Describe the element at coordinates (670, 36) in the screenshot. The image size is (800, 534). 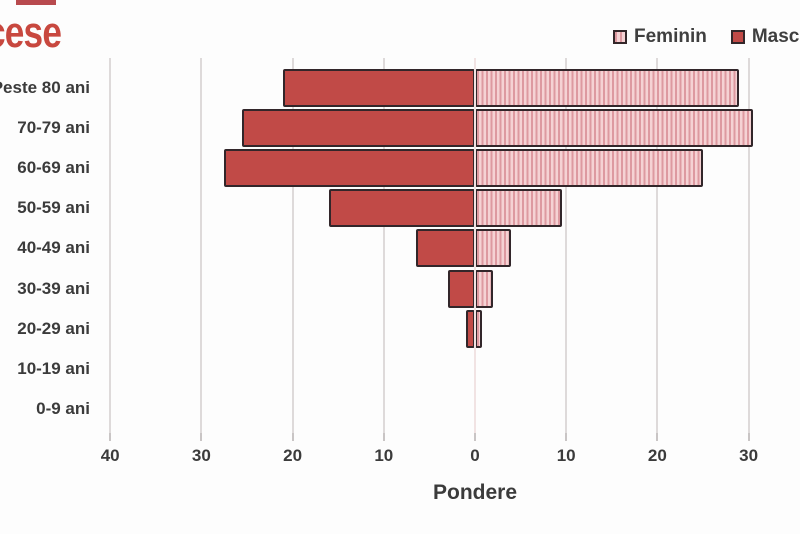
I see `legend-label: Feminin` at that location.